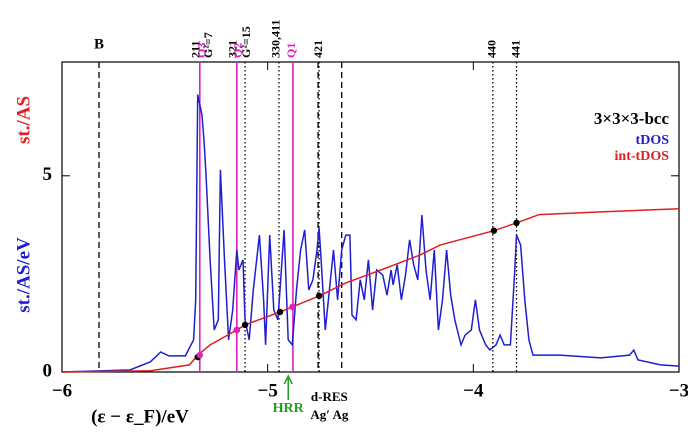 The image size is (688, 439). I want to click on line-label: G²=7, so click(208, 45).